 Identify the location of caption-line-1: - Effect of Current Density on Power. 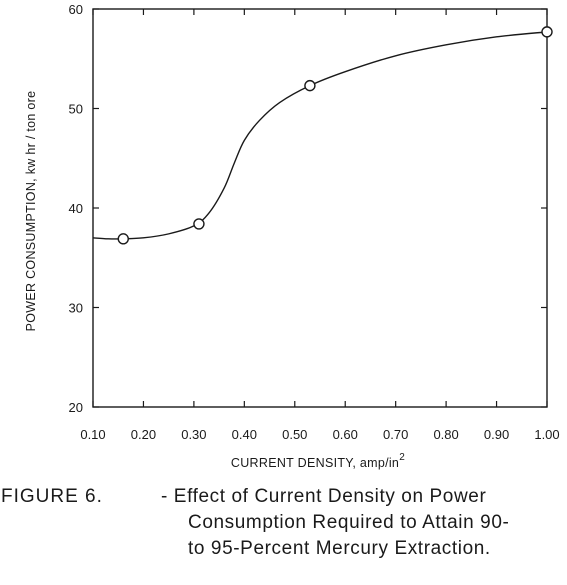
(324, 496).